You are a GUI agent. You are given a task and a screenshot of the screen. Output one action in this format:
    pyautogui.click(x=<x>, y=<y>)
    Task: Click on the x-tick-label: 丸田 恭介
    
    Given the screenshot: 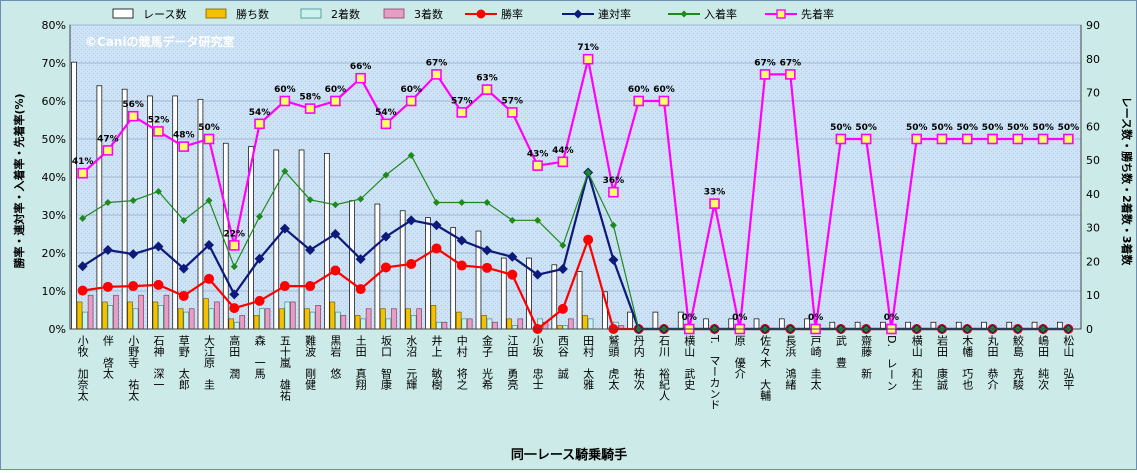 What is the action you would take?
    pyautogui.click(x=992, y=362)
    